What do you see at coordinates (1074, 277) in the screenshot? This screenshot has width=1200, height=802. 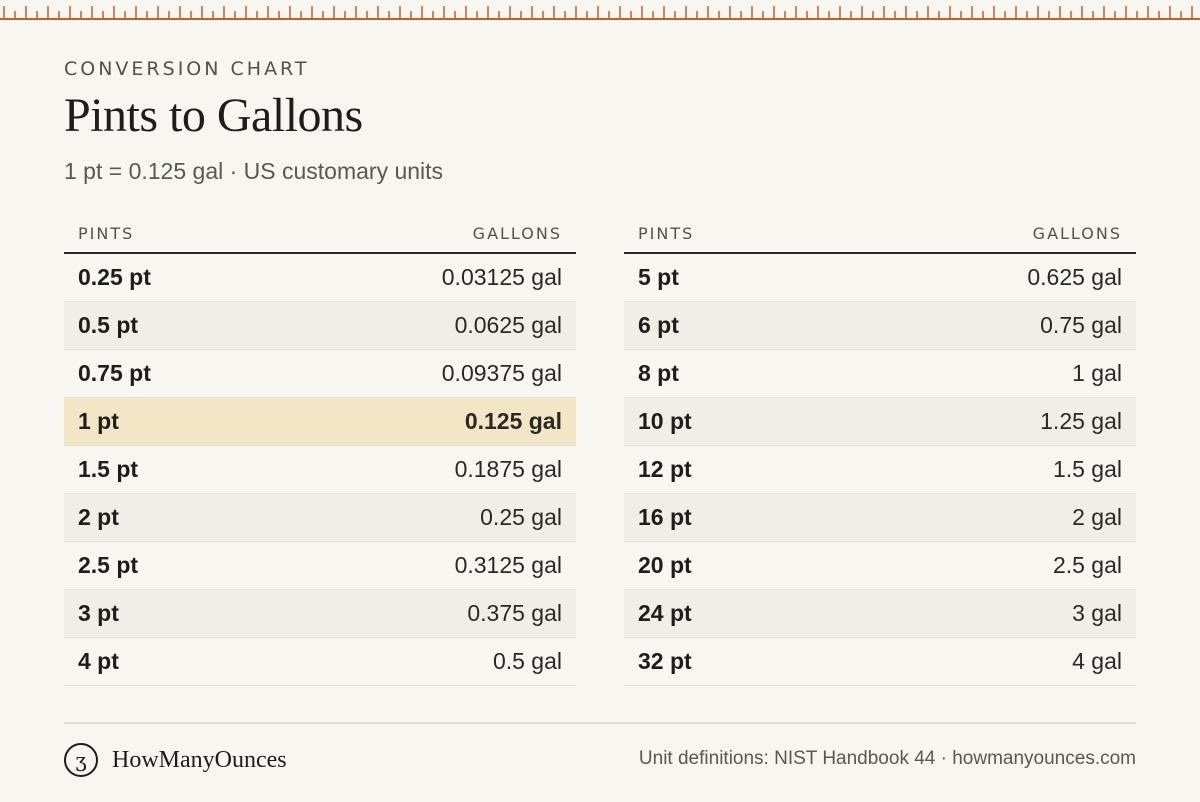 I see `gallons-cell: 0.625 gal` at bounding box center [1074, 277].